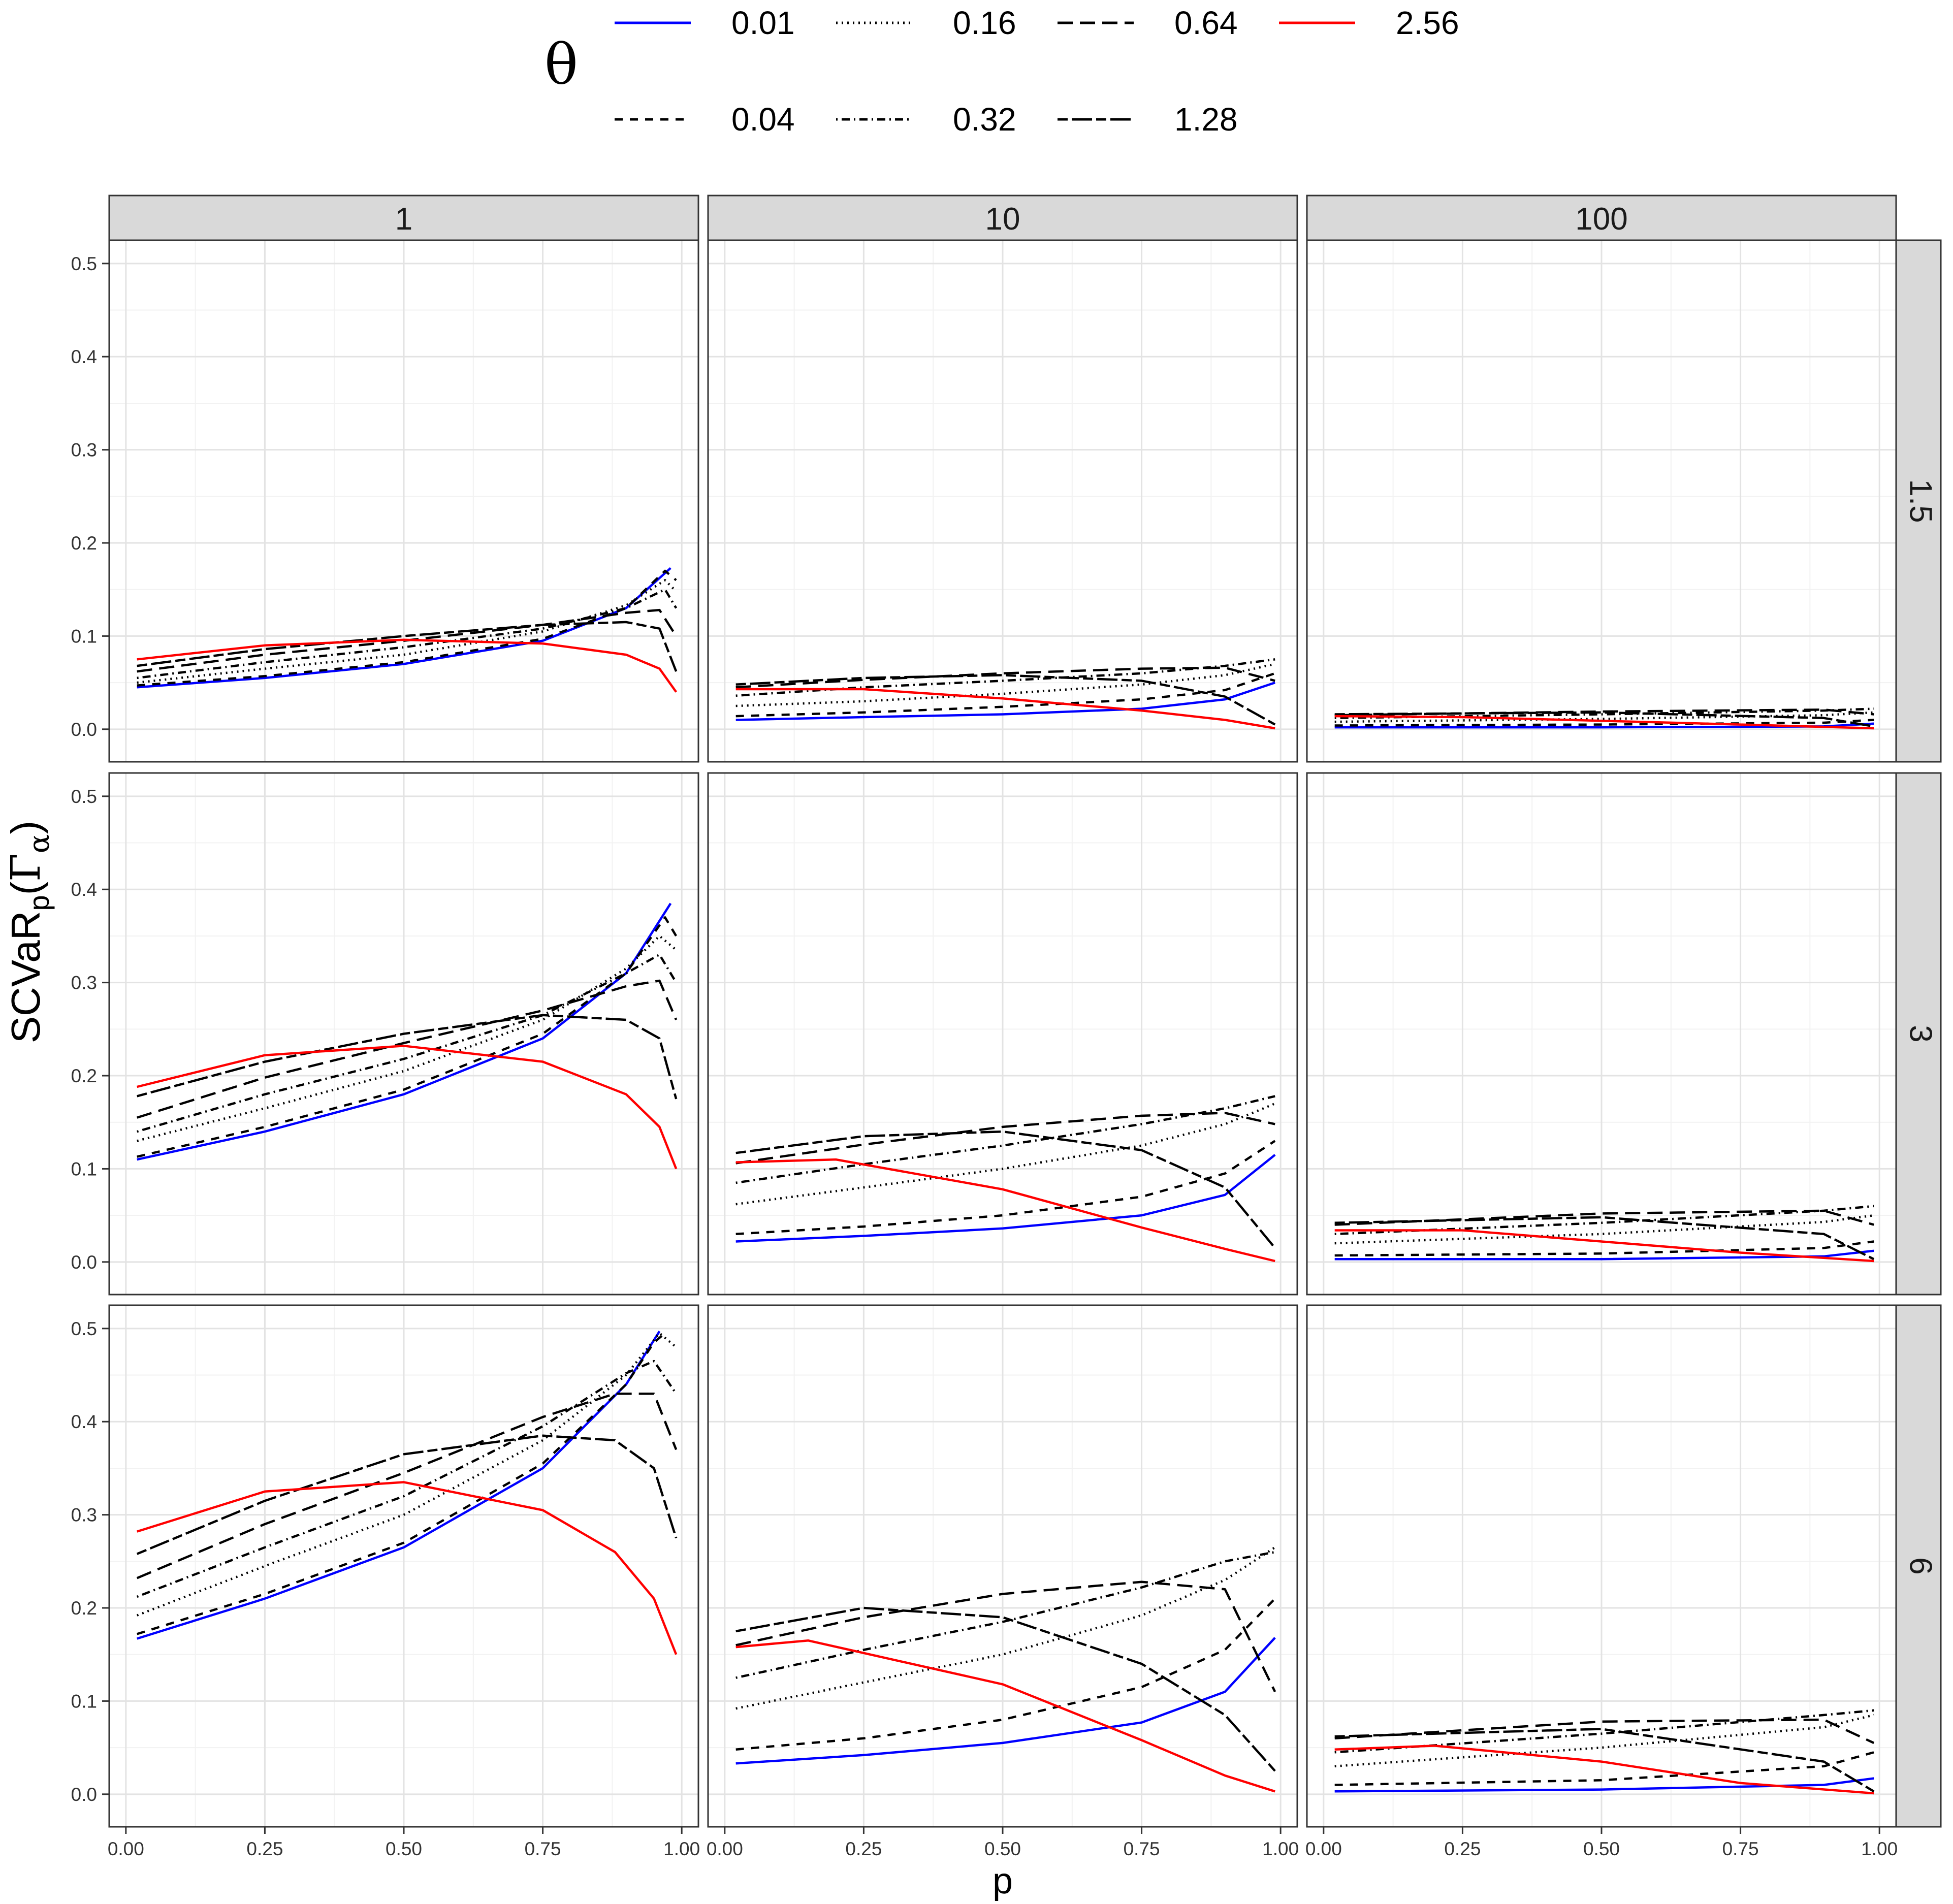 The width and height of the screenshot is (1953, 1904). I want to click on x-axis-title: p, so click(1002, 1881).